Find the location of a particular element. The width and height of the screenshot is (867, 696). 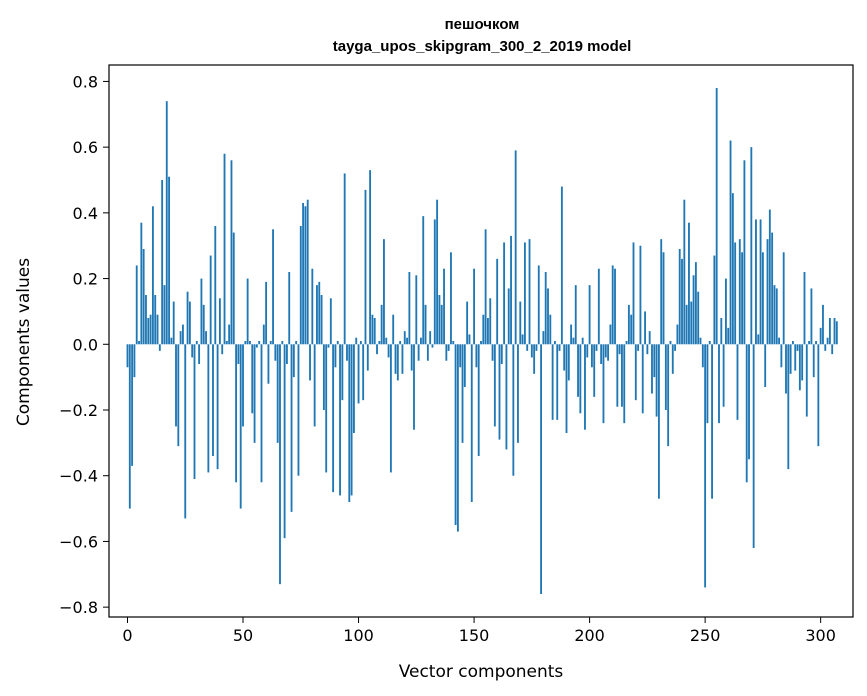

x-tick-label: 0 is located at coordinates (127, 635).